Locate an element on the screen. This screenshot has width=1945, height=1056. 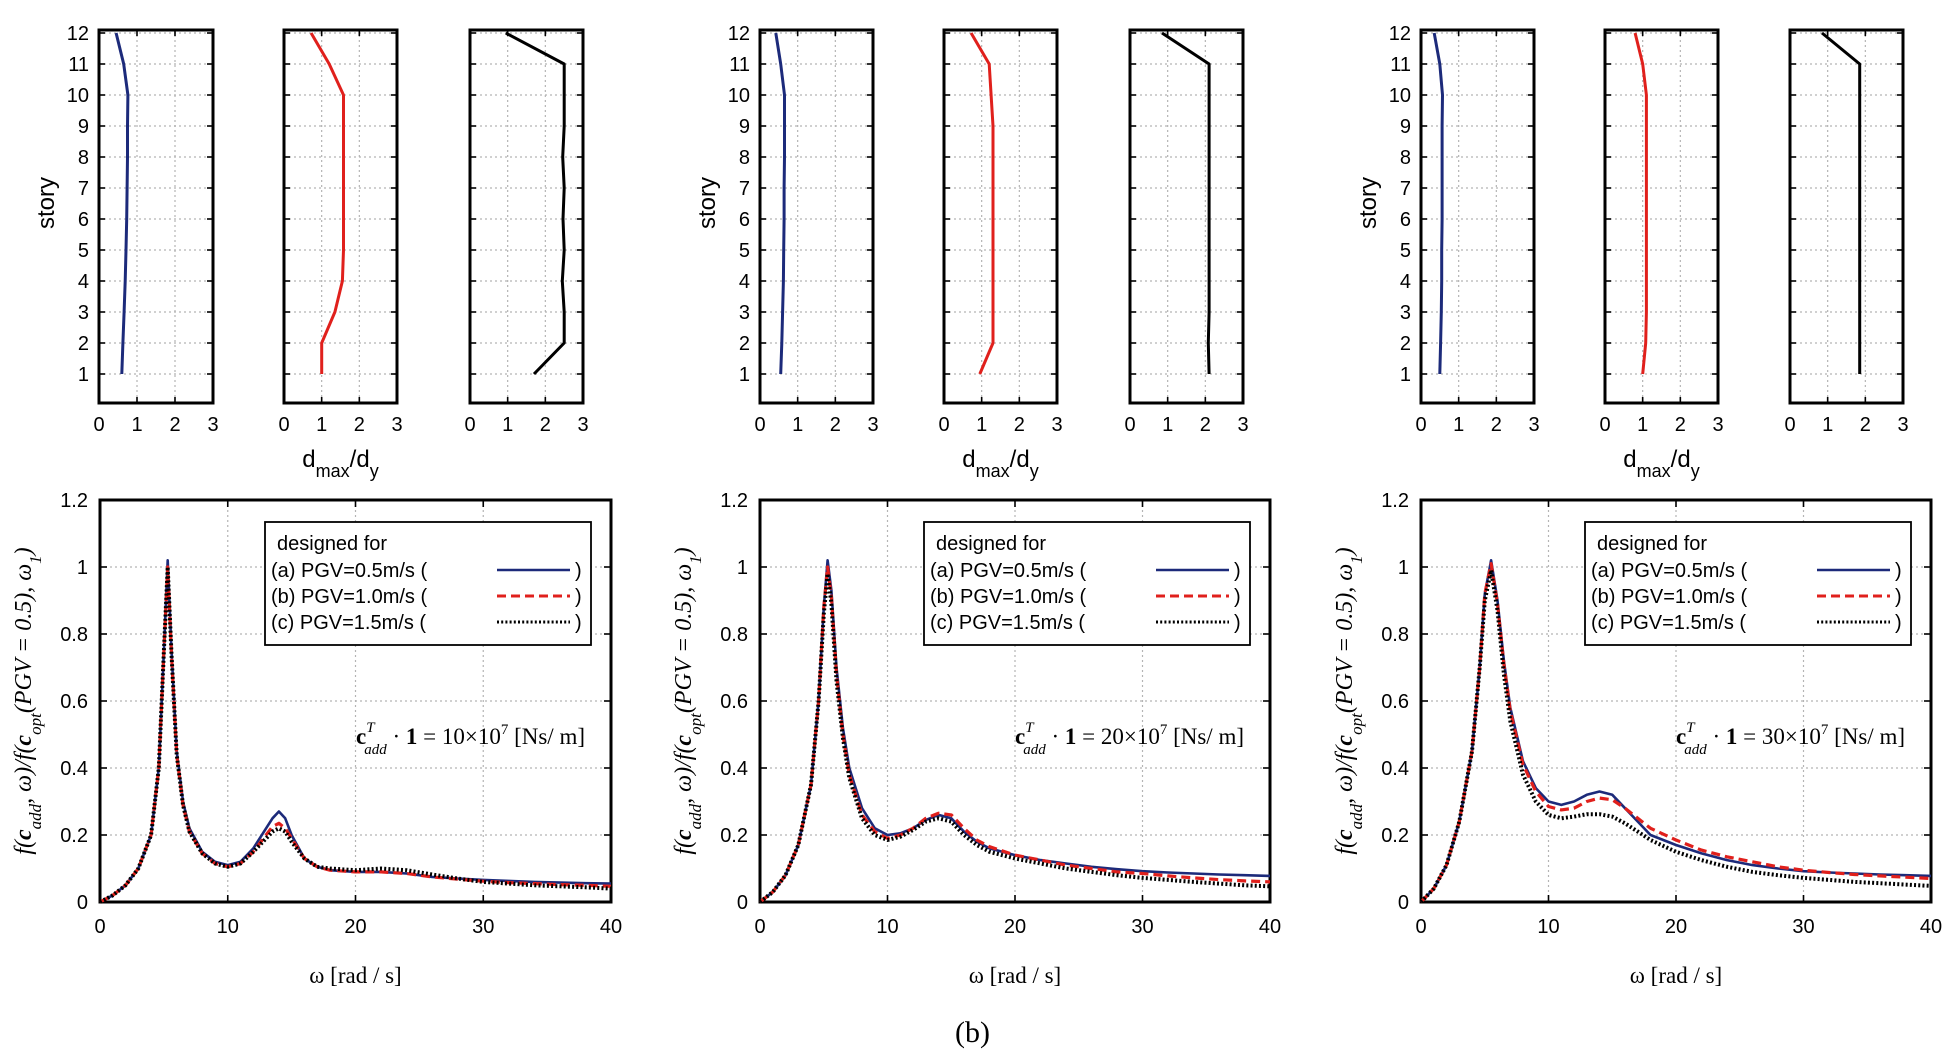
story-subpanel-1: 0 1 2 3 is located at coordinates (1477, 232).